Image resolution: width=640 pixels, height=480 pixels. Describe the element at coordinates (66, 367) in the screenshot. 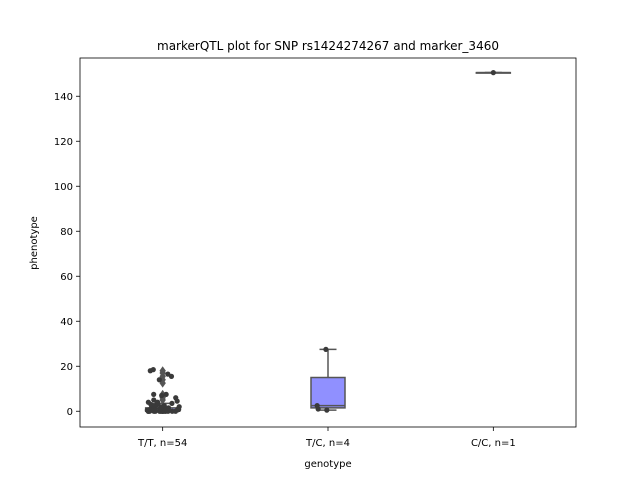

I see `y-tick-label: 20` at that location.